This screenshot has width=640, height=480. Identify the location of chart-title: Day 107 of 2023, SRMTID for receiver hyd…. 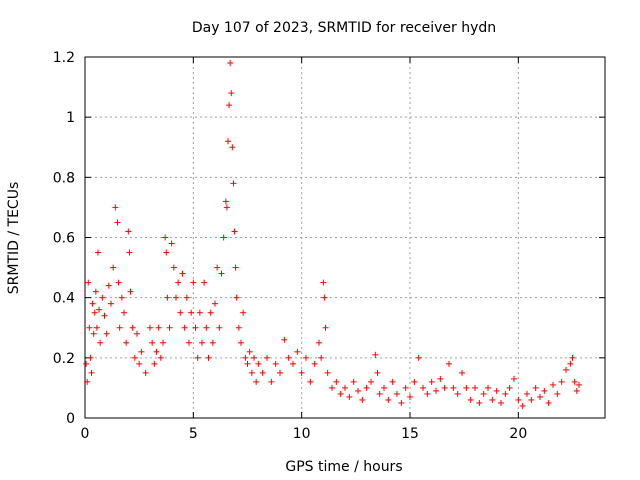
(344, 28).